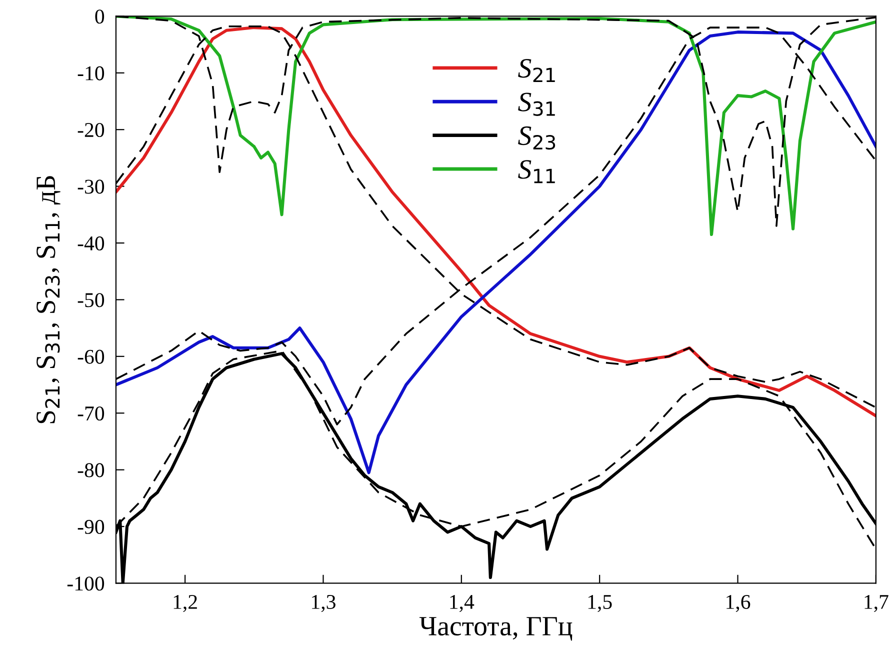 The height and width of the screenshot is (648, 892). Describe the element at coordinates (99, 17) in the screenshot. I see `y-tick-label: 0` at that location.